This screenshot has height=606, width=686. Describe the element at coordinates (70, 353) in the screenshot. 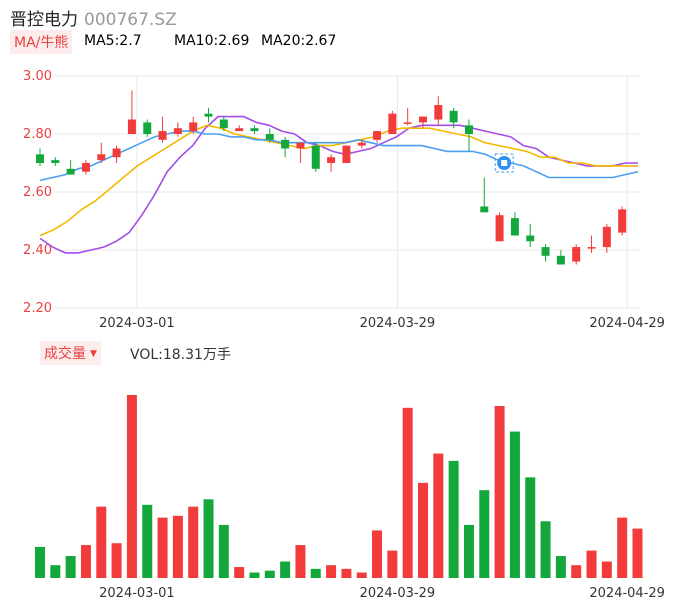

I see `volume-indicator-button: 成交量 ▼` at that location.